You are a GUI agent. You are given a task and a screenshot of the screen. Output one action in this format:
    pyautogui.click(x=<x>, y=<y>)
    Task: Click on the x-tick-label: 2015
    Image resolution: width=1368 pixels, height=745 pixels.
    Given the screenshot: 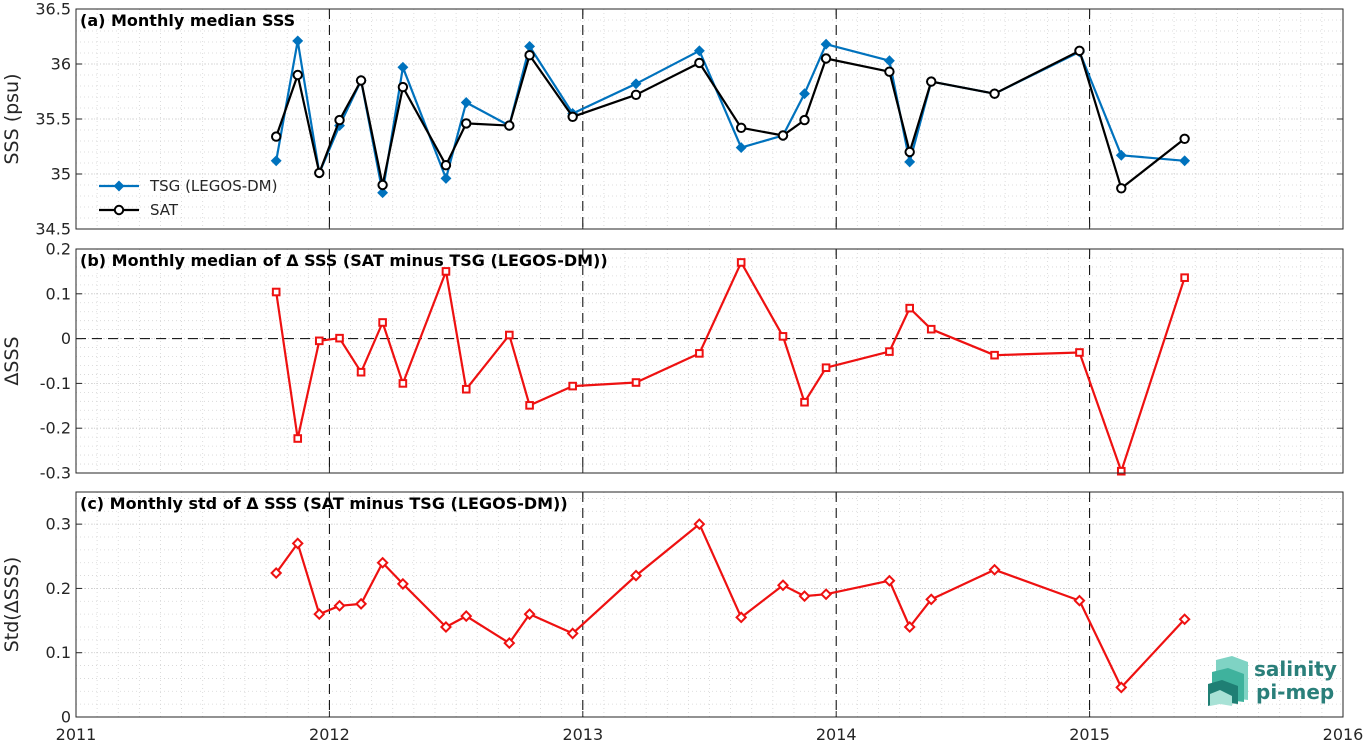 What is the action you would take?
    pyautogui.click(x=1089, y=734)
    